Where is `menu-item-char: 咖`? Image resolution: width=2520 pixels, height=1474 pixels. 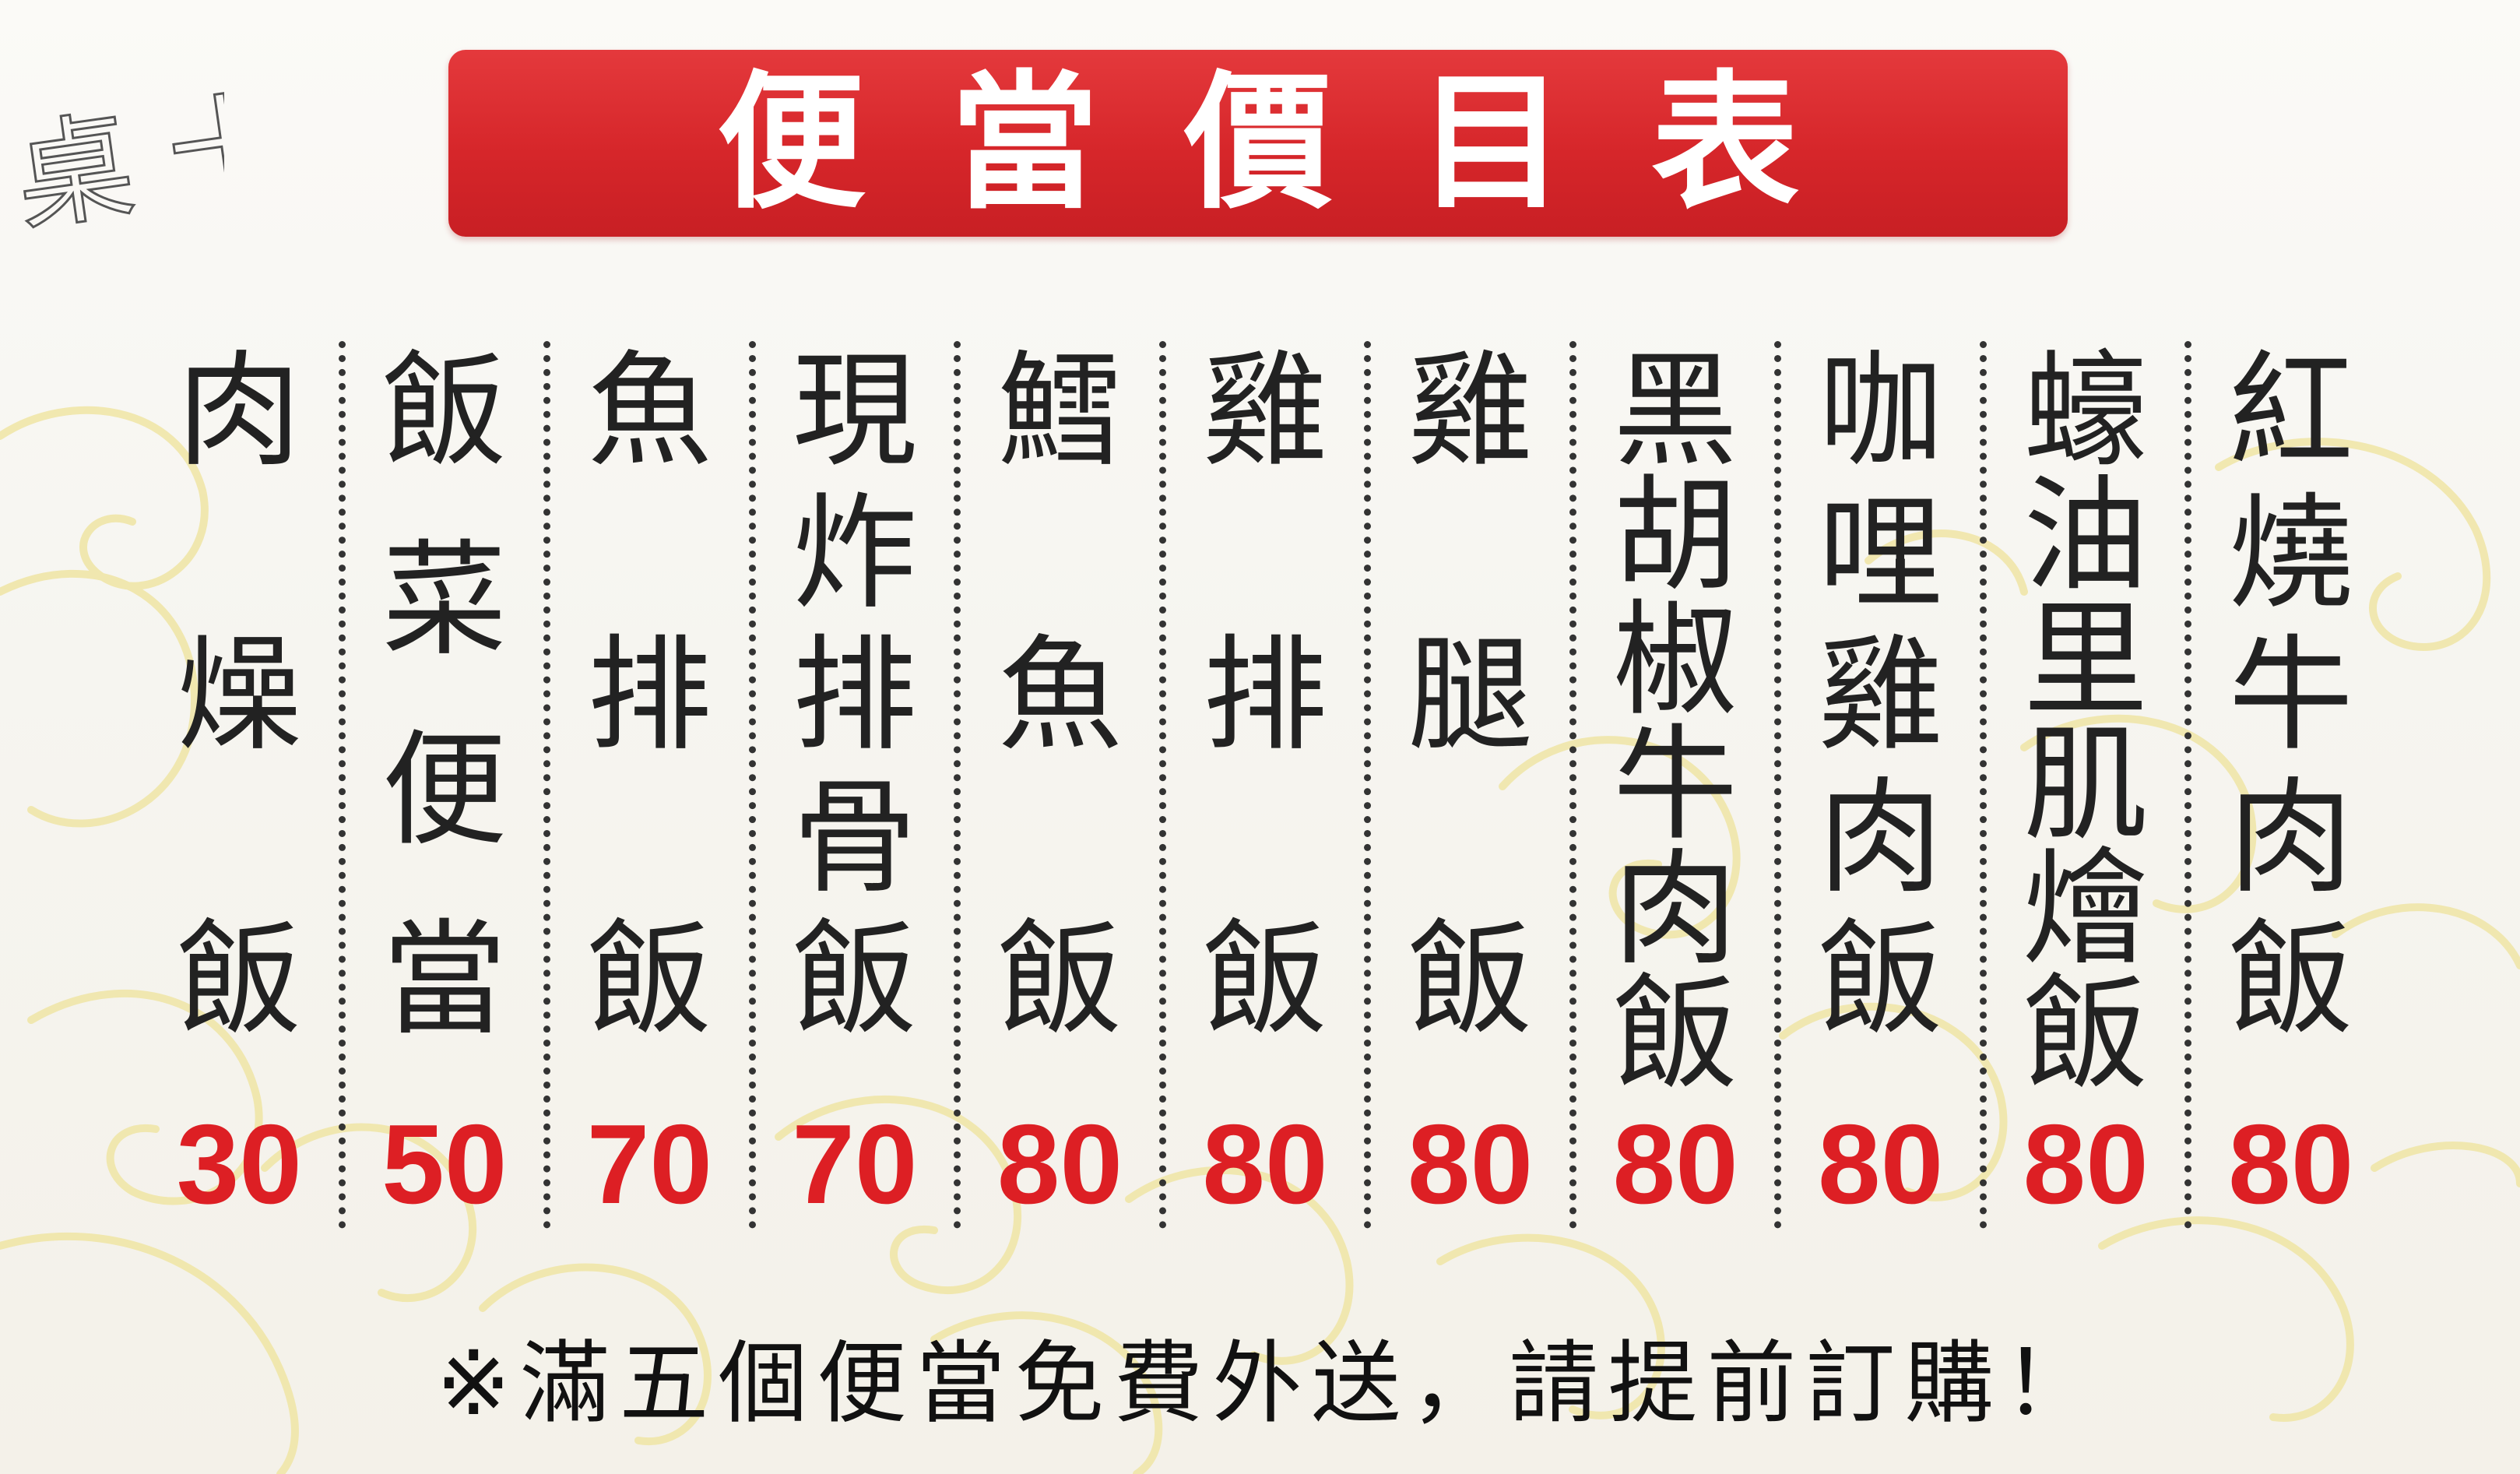 menu-item-char: 咖 is located at coordinates (1881, 411).